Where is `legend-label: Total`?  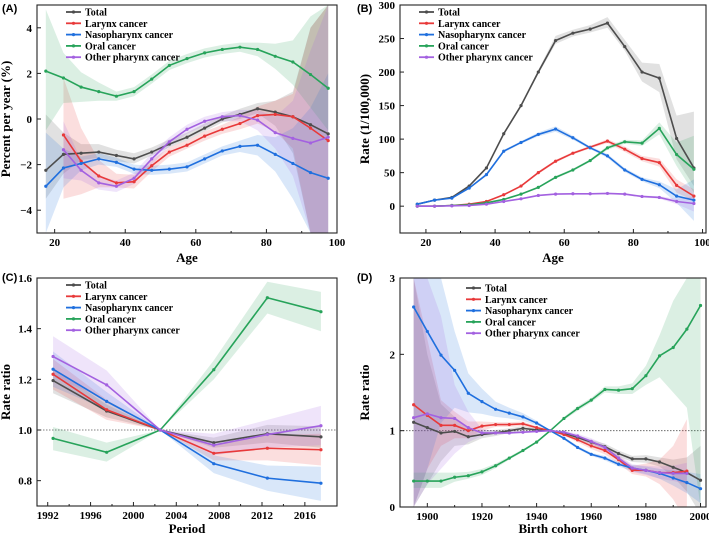 legend-label: Total is located at coordinates (96, 286).